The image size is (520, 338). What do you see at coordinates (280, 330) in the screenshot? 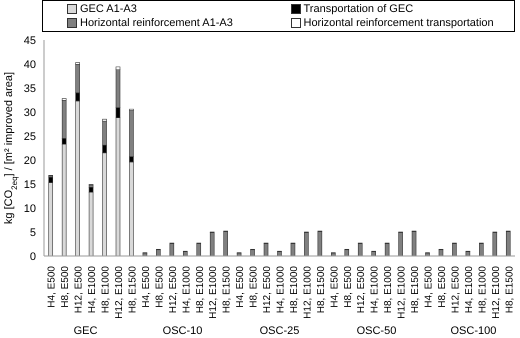
I see `text: OSC-25` at bounding box center [280, 330].